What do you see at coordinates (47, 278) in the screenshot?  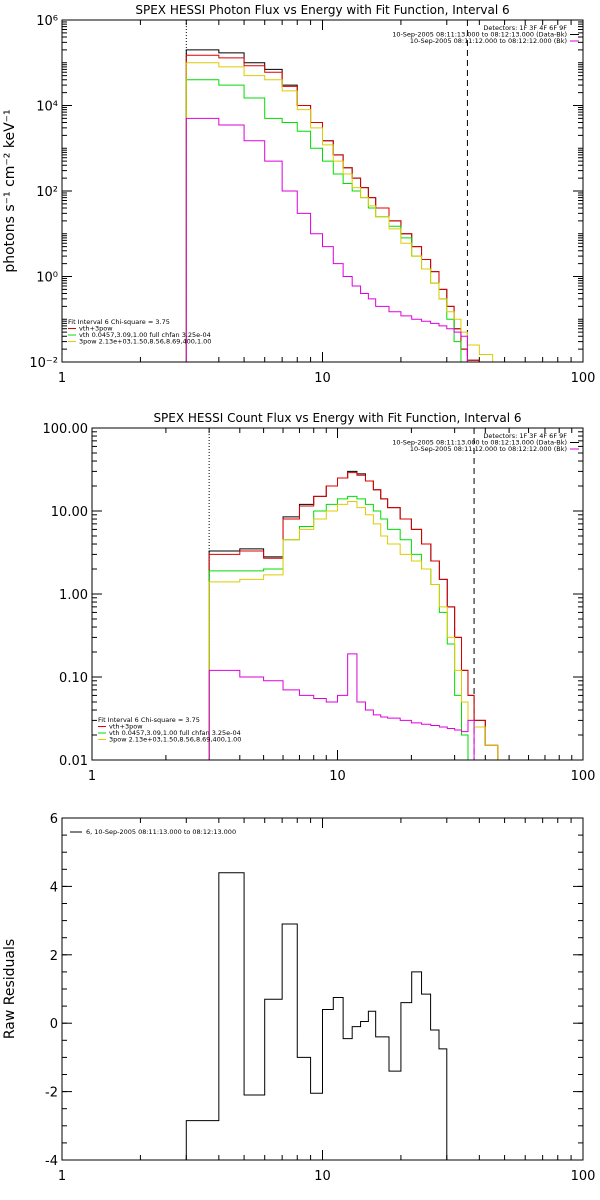 I see `y-tick-label: 10⁰` at bounding box center [47, 278].